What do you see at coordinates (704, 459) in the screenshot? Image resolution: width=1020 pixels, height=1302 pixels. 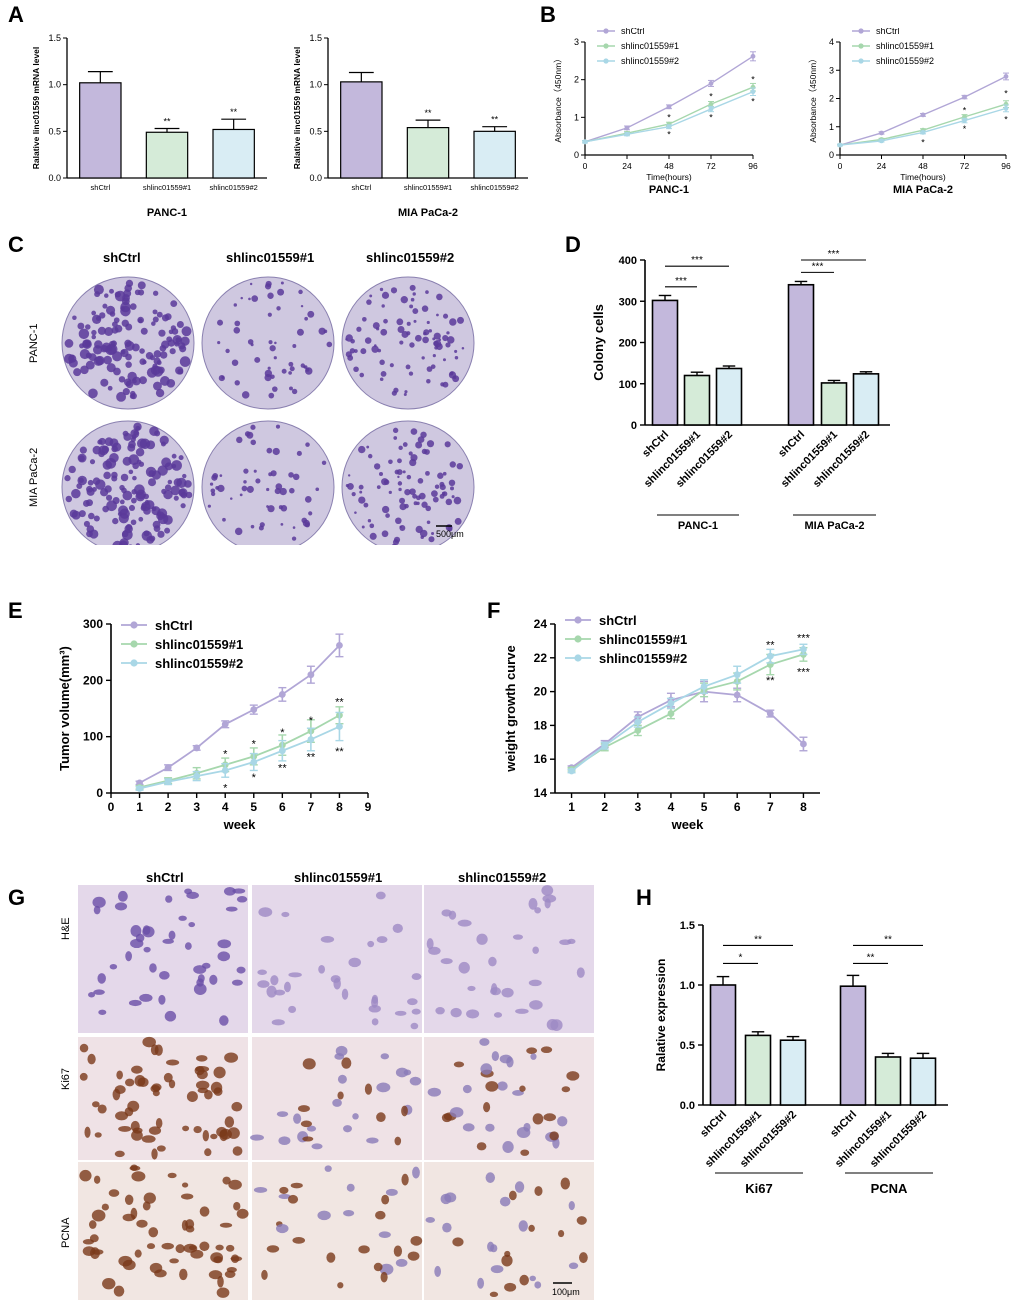 I see `x-tick-label: shlinc01559#2` at bounding box center [704, 459].